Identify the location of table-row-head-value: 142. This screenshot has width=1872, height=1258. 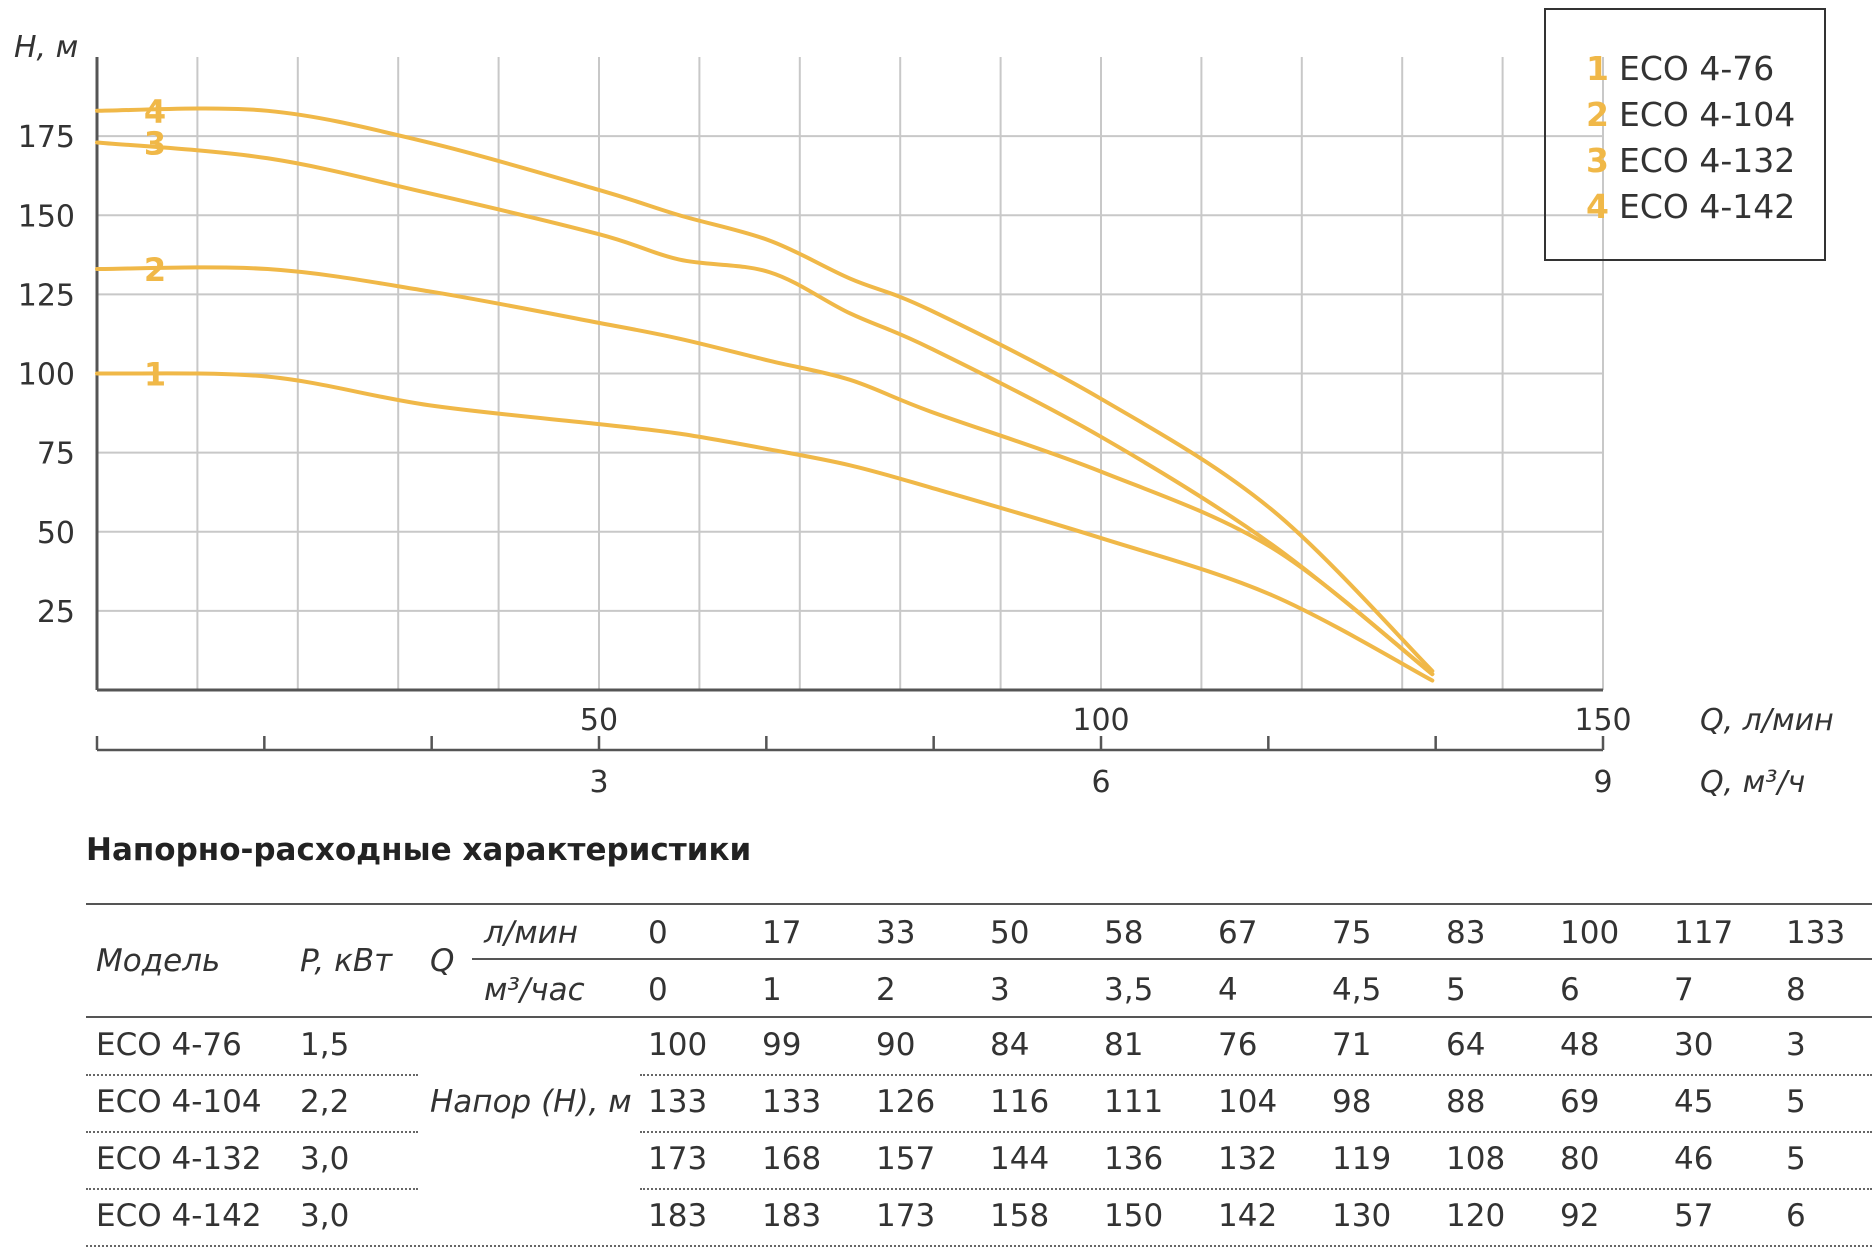
(1248, 1216).